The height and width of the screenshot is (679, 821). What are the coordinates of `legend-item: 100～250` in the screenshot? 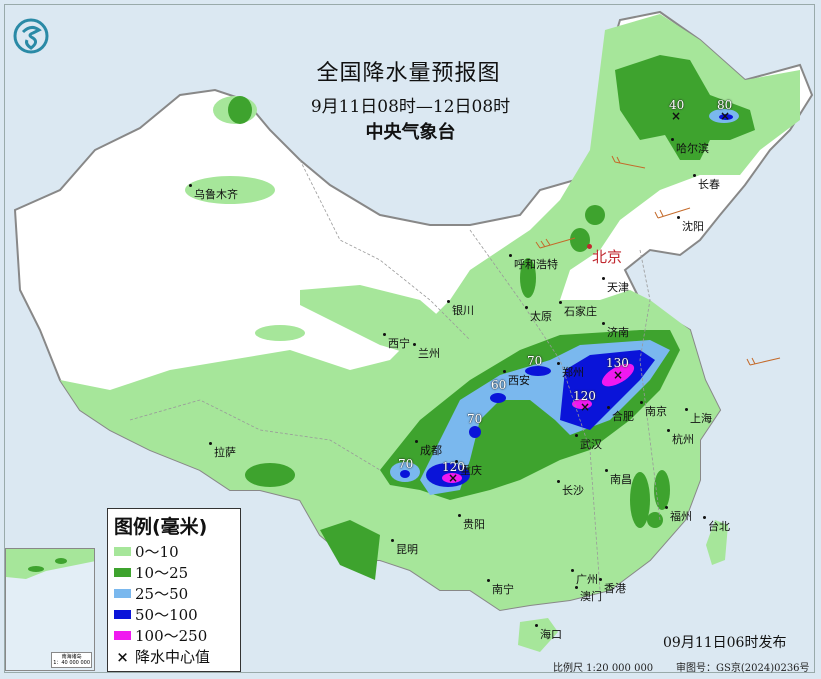 It's located at (174, 635).